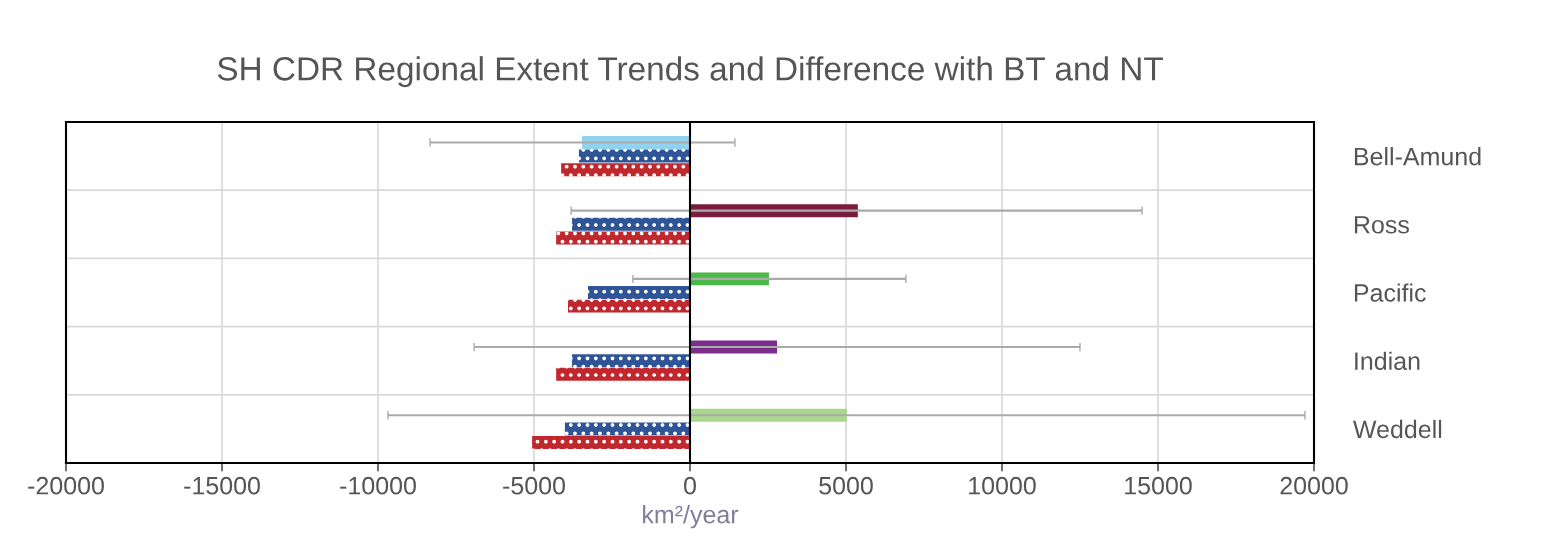  What do you see at coordinates (66, 485) in the screenshot?
I see `x-tick-label: -20000` at bounding box center [66, 485].